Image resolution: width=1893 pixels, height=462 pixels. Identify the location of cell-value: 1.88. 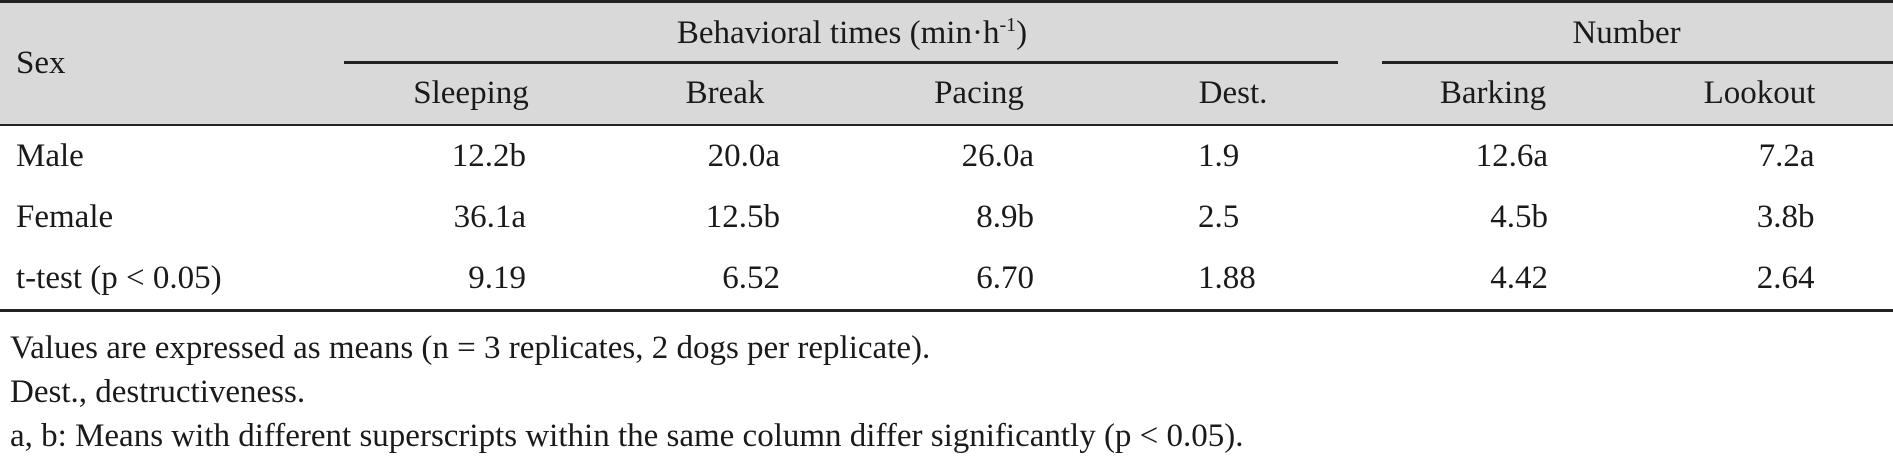
(1227, 278).